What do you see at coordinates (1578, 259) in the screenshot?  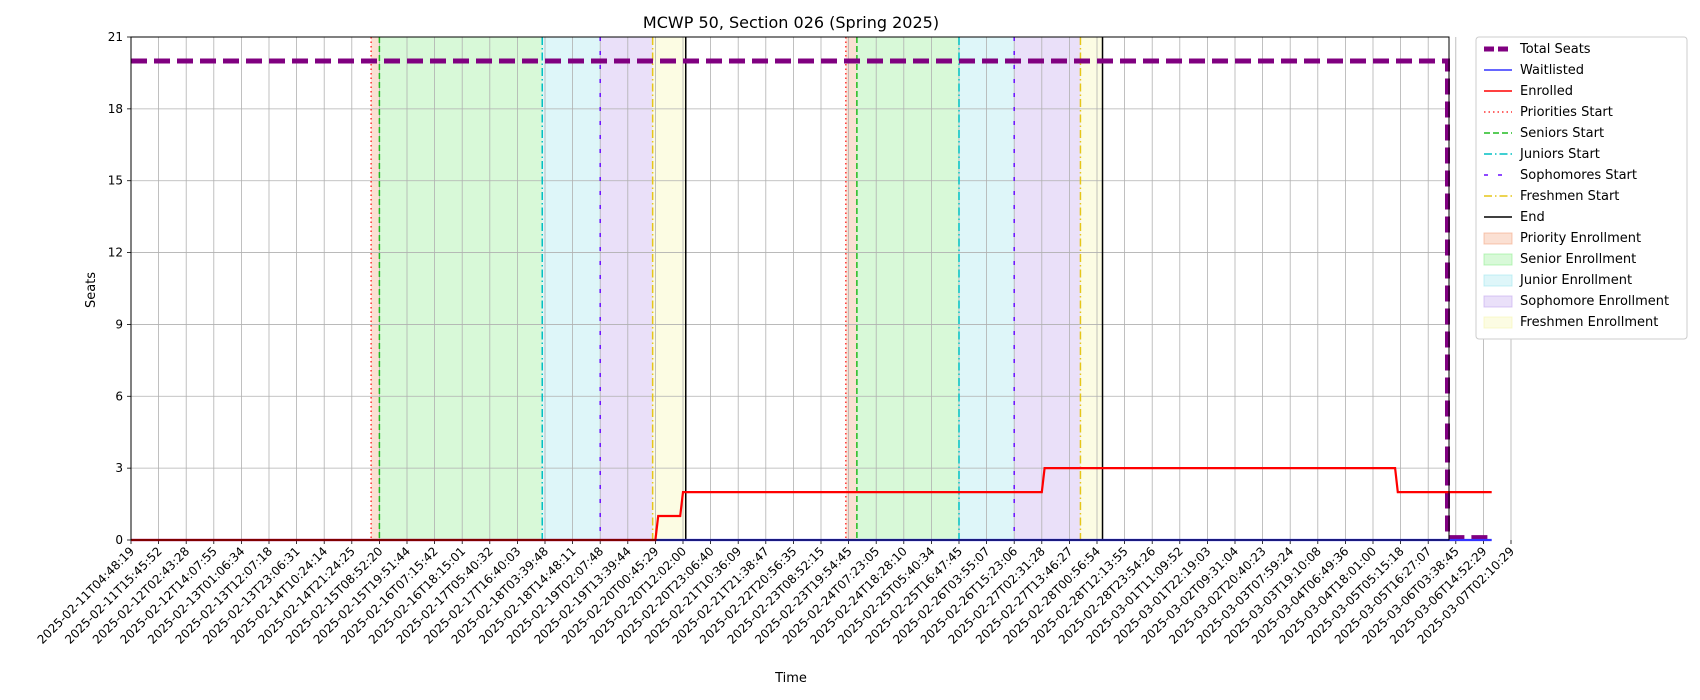 I see `legend-label-senior-enrollment: Senior Enrollment` at bounding box center [1578, 259].